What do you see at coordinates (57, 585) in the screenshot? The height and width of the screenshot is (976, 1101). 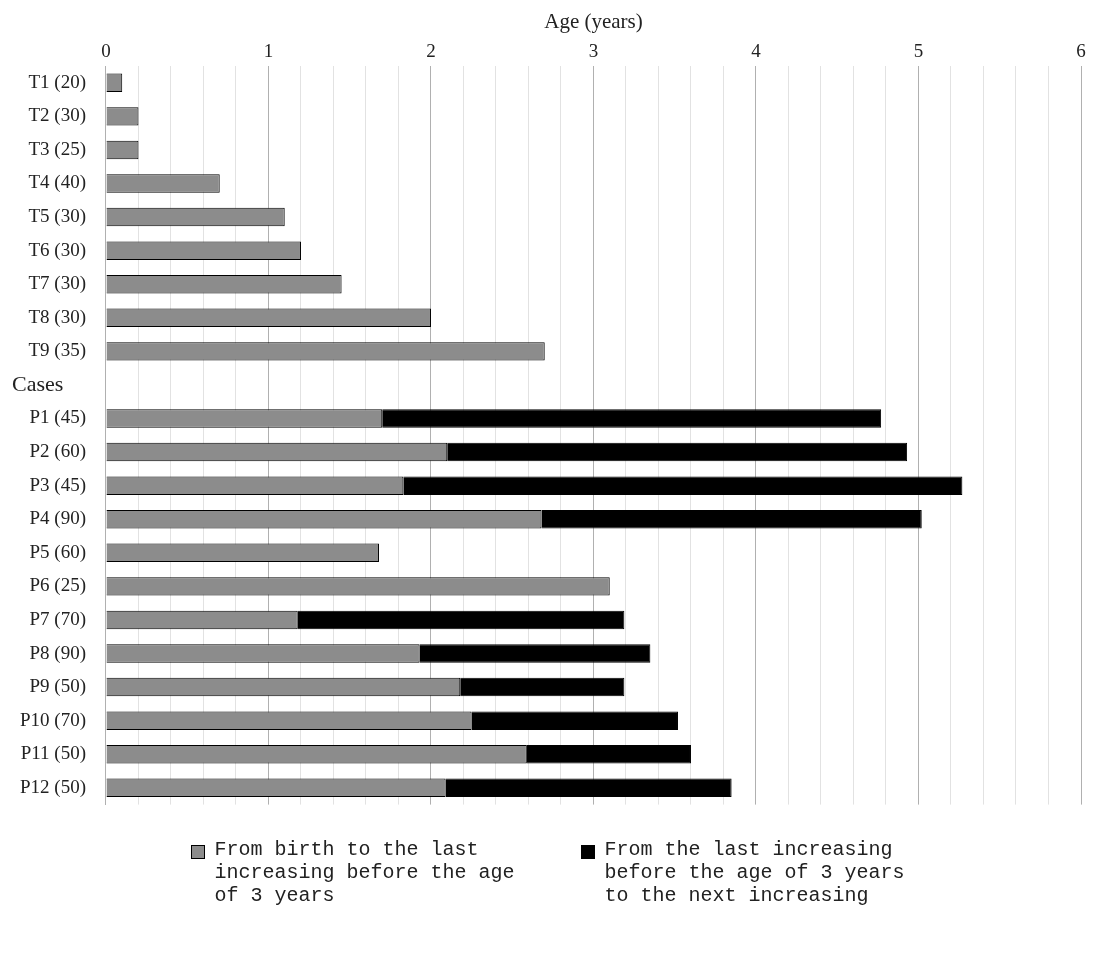 I see `y-tick-label: P6 (25)` at bounding box center [57, 585].